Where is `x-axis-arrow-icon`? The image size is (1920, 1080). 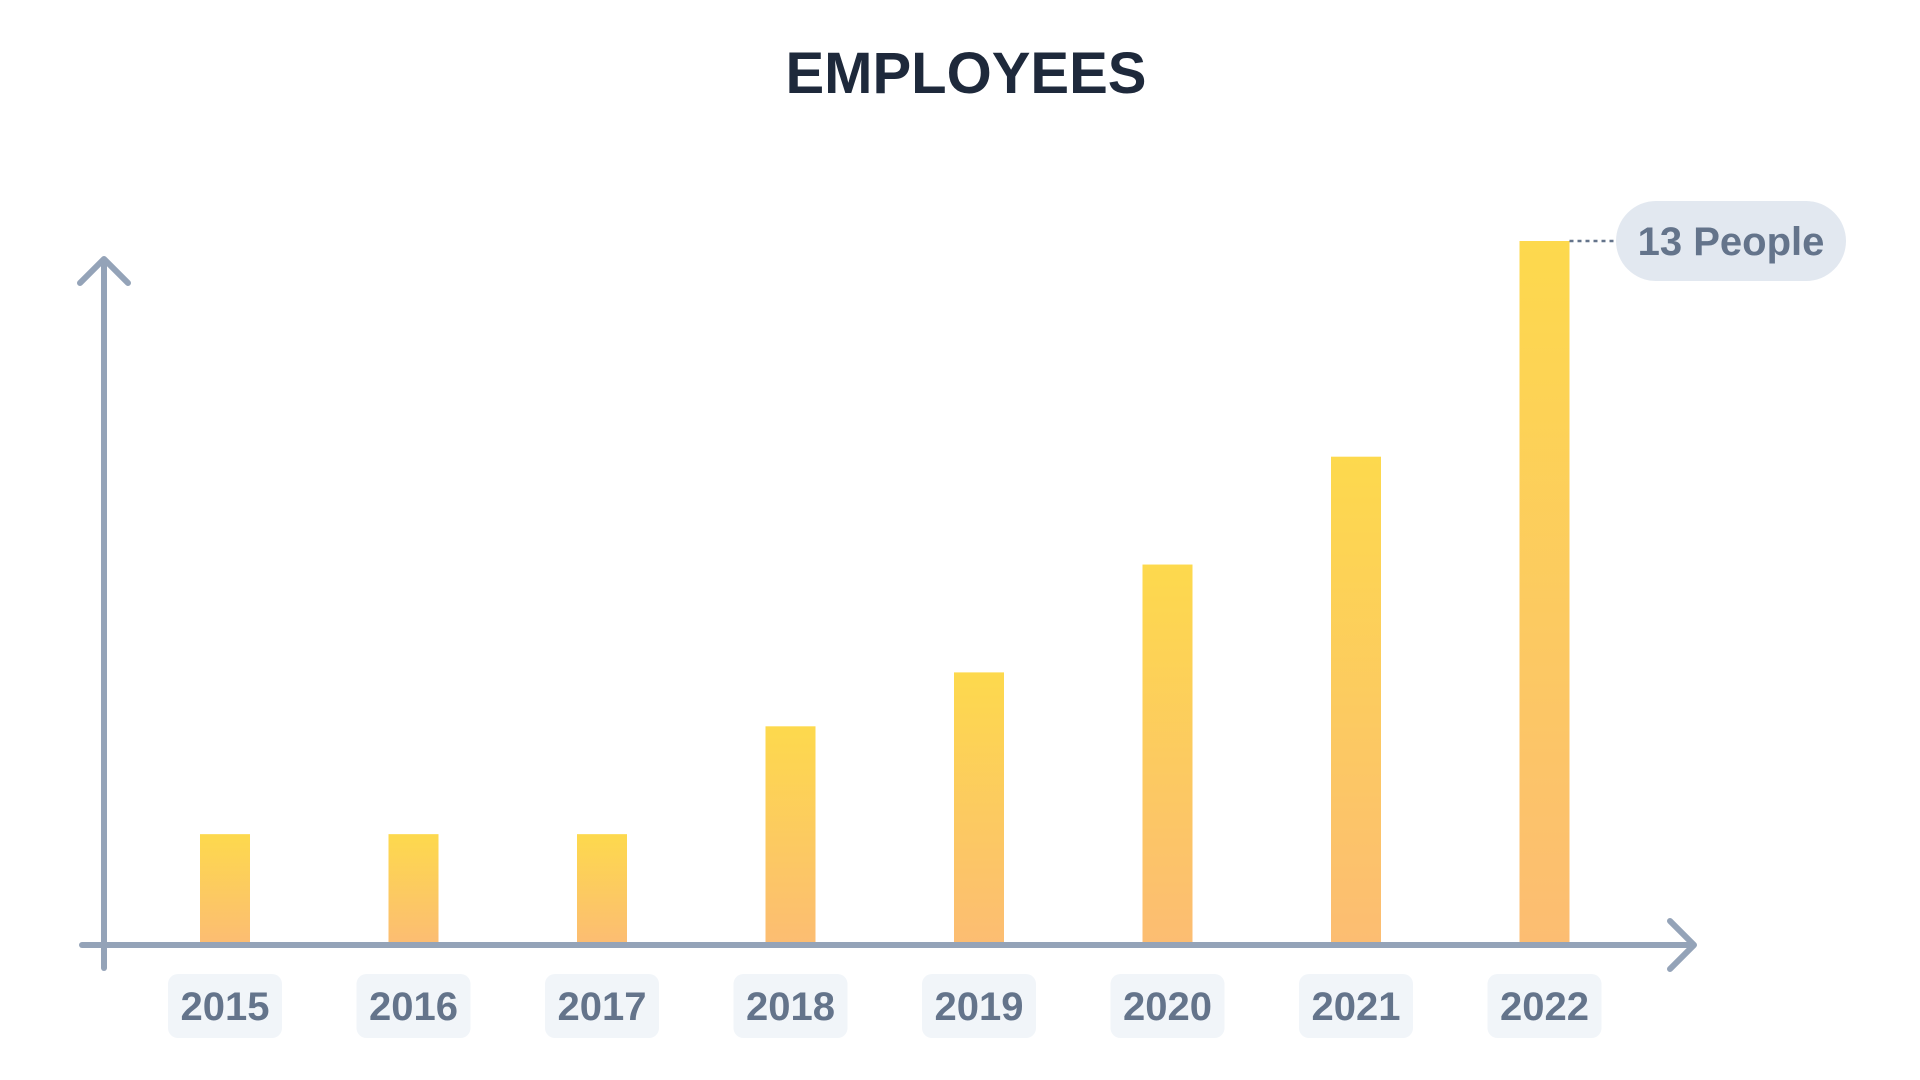 x-axis-arrow-icon is located at coordinates (1682, 945).